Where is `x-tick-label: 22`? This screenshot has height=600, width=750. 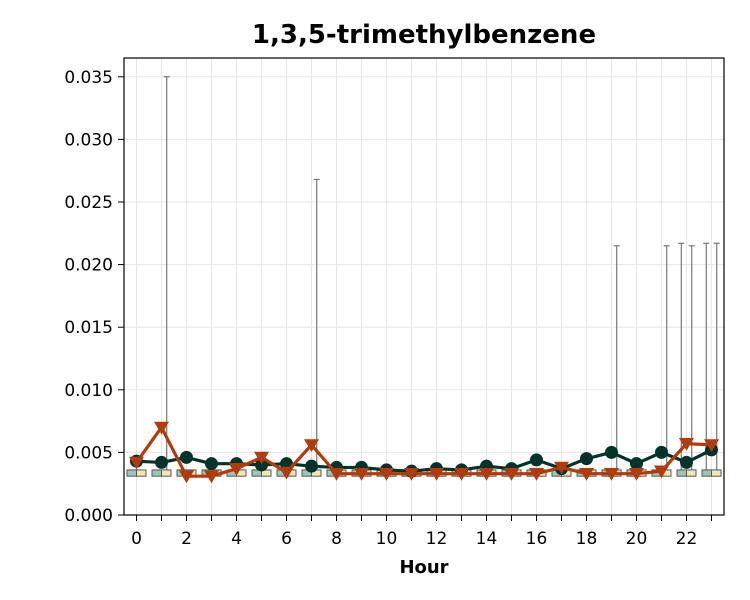
x-tick-label: 22 is located at coordinates (687, 539).